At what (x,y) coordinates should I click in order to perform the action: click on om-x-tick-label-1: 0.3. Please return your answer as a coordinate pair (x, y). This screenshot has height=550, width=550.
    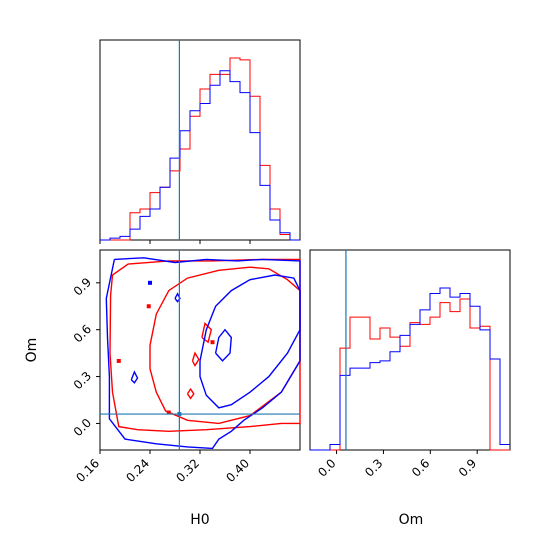
    Looking at the image, I should click on (373, 467).